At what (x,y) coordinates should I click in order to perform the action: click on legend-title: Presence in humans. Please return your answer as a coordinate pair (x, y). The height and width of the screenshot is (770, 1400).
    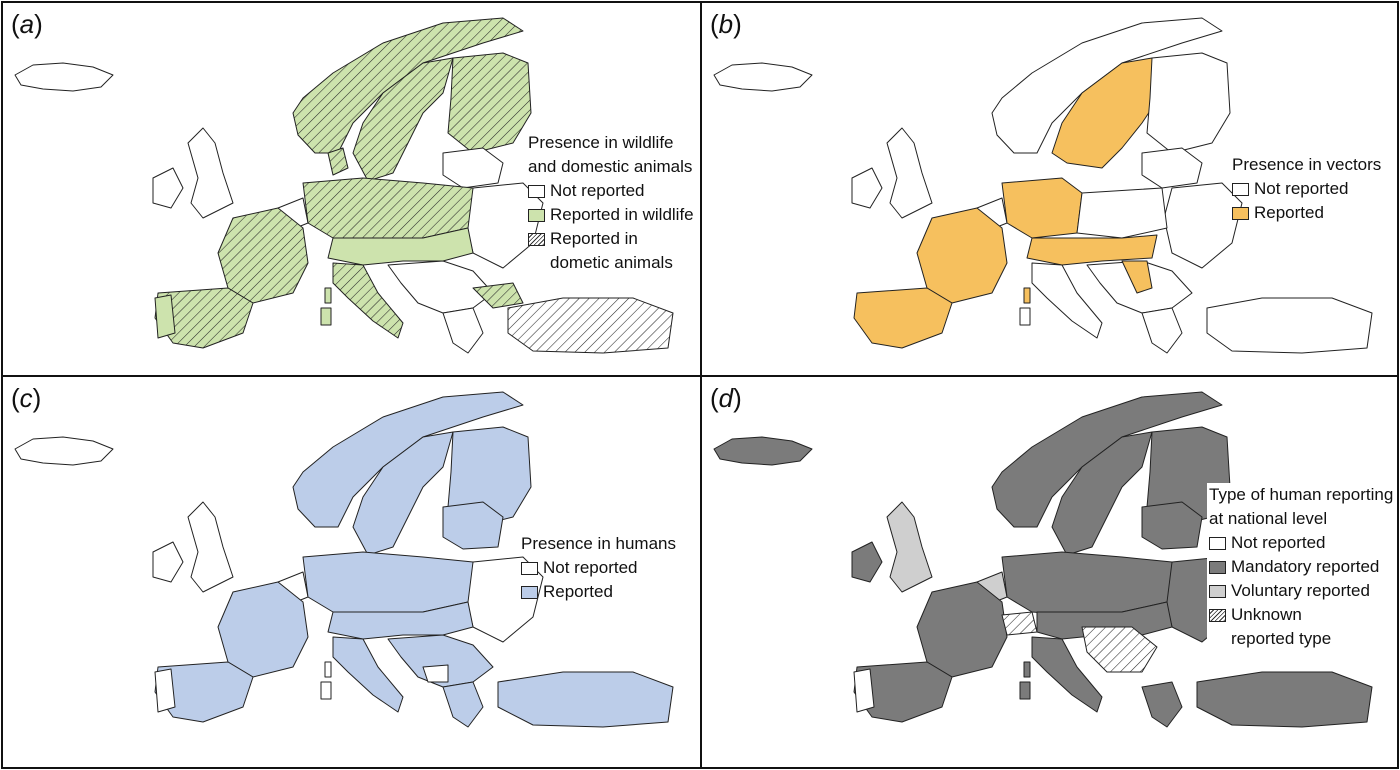
    Looking at the image, I should click on (598, 543).